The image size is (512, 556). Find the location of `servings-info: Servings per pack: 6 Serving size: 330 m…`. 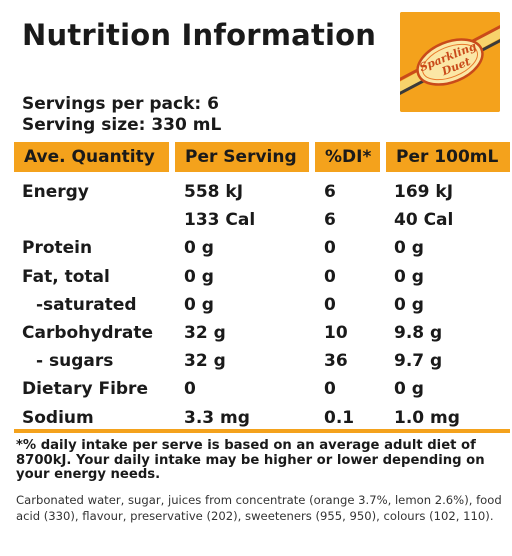

servings-info: Servings per pack: 6 Serving size: 330 m… is located at coordinates (121, 115).